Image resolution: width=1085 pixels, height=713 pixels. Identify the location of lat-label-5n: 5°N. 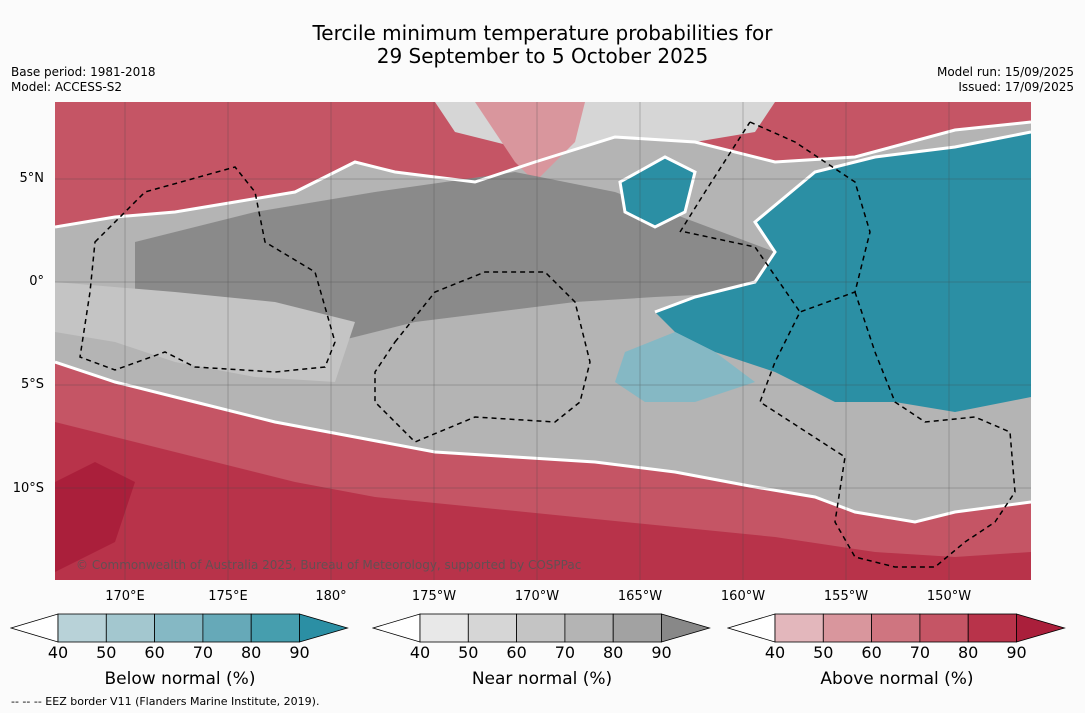
(32, 178).